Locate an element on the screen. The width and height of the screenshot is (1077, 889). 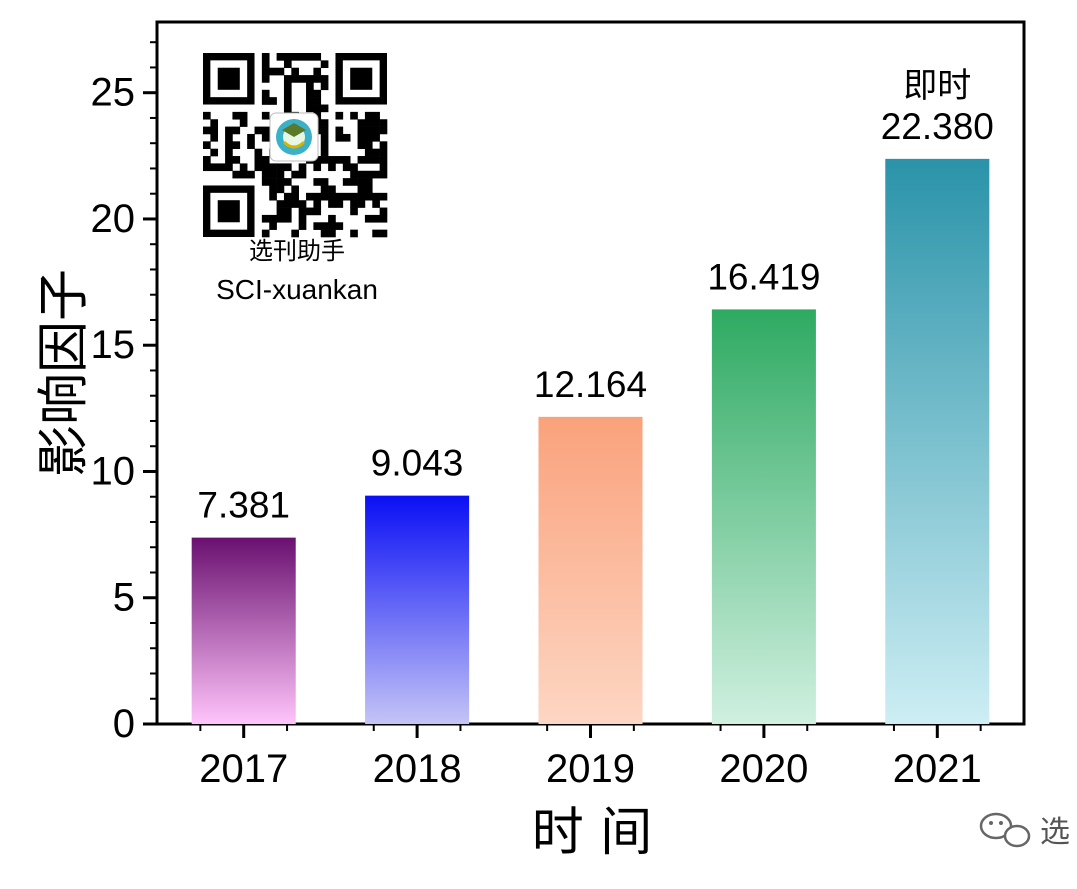
x-tick-label: 2017 is located at coordinates (243, 769).